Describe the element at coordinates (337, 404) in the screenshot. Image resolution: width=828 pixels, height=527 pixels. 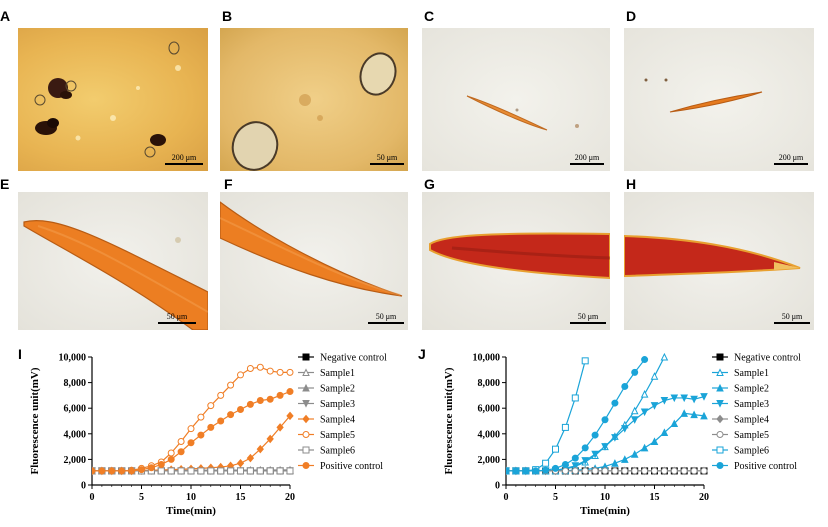
I see `chart-i-legend-entry: Sample3` at that location.